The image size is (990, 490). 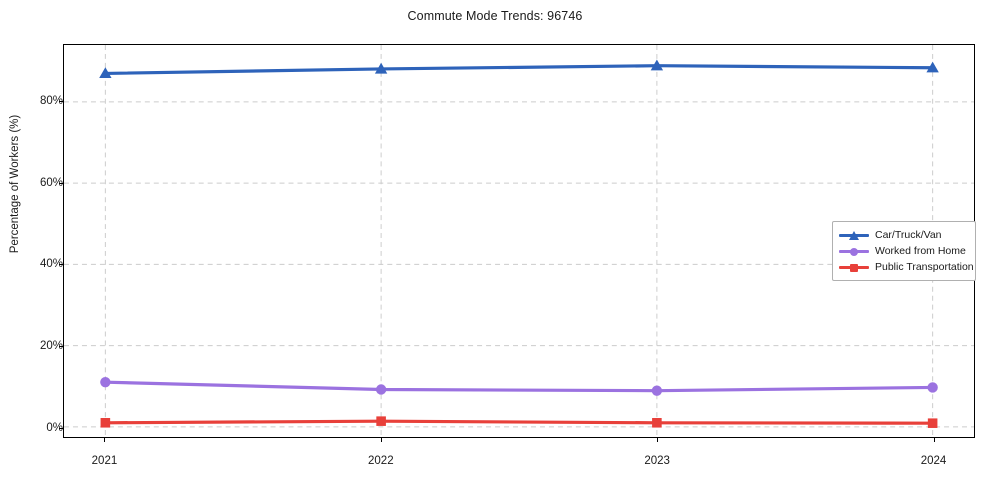 What do you see at coordinates (15, 184) in the screenshot?
I see `y-axis-label: Percentage of Workers (%)` at bounding box center [15, 184].